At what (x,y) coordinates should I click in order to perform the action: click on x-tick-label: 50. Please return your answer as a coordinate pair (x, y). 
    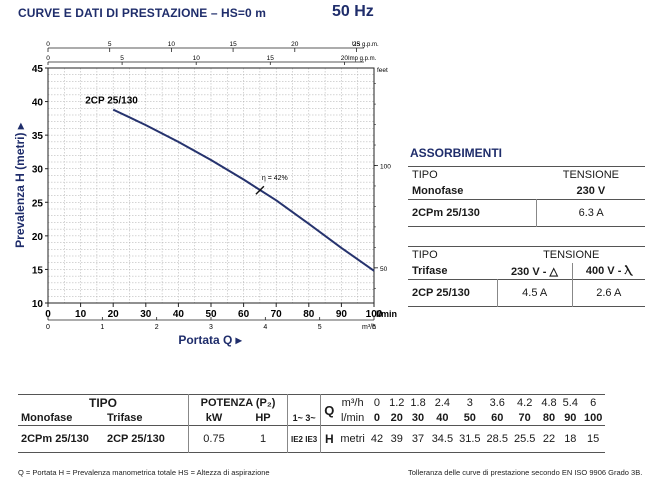
    Looking at the image, I should click on (211, 314).